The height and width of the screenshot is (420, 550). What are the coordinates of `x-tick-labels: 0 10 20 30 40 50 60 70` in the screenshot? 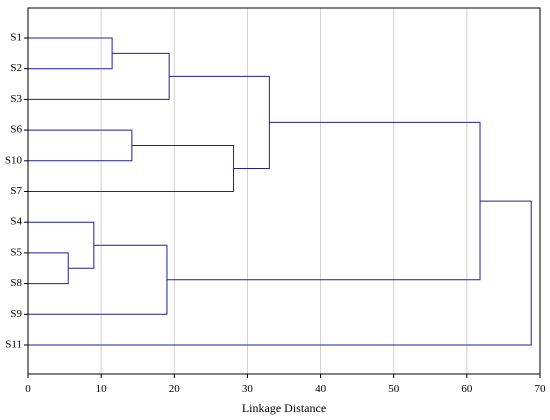 It's located at (285, 384).